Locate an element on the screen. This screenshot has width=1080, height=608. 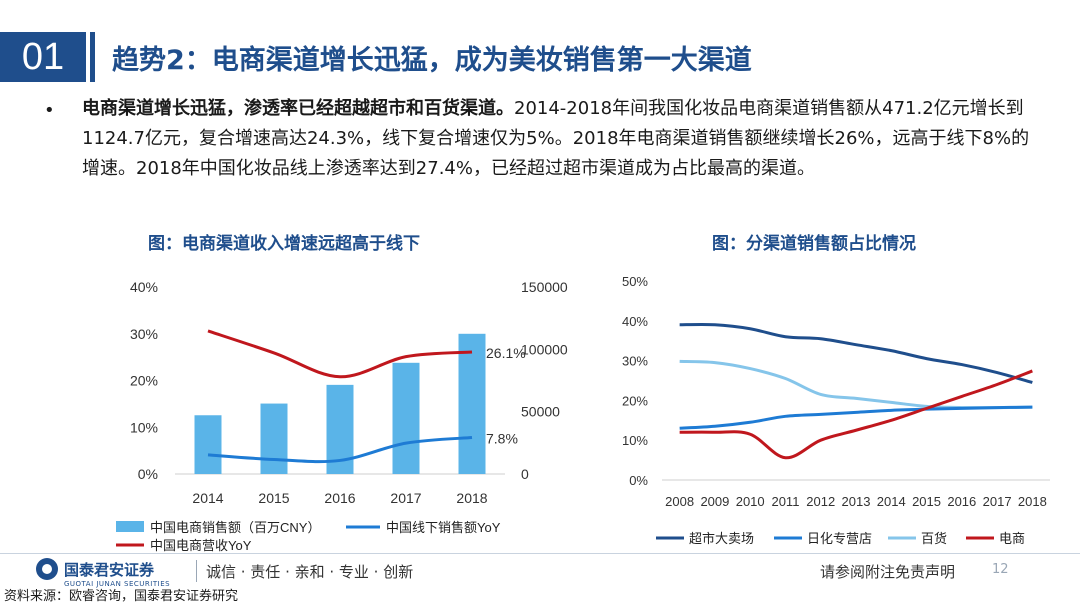
chart1-right-tick: 100000 is located at coordinates (544, 349).